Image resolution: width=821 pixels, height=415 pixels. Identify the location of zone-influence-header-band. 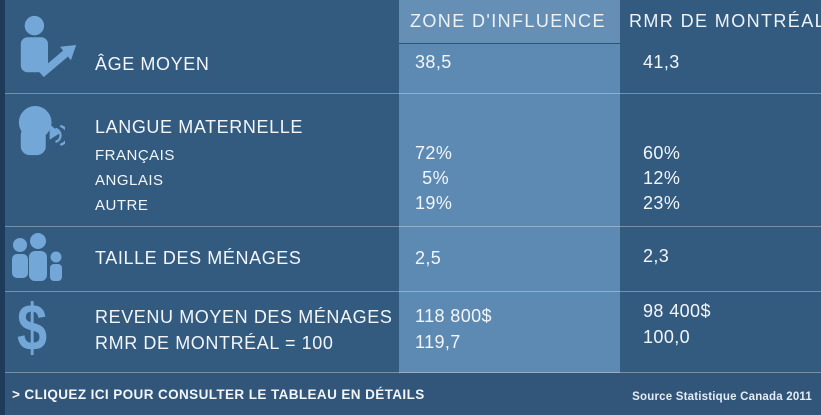
(509, 21).